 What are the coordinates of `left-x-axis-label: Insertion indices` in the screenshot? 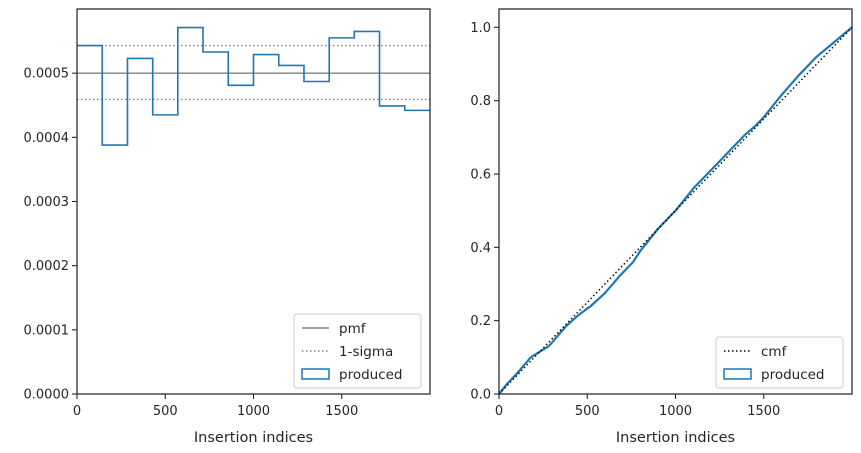 It's located at (253, 438).